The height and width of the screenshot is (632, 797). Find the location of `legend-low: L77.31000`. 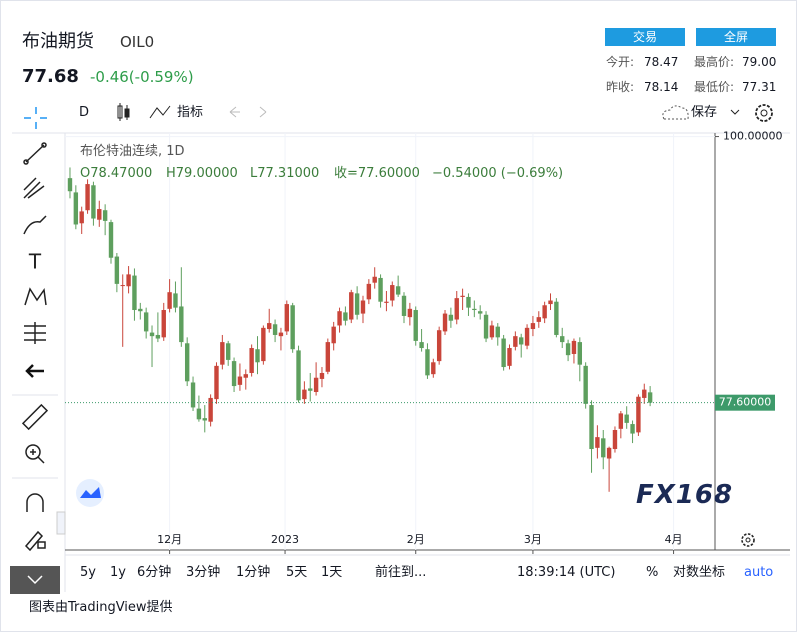

legend-low: L77.31000 is located at coordinates (285, 173).